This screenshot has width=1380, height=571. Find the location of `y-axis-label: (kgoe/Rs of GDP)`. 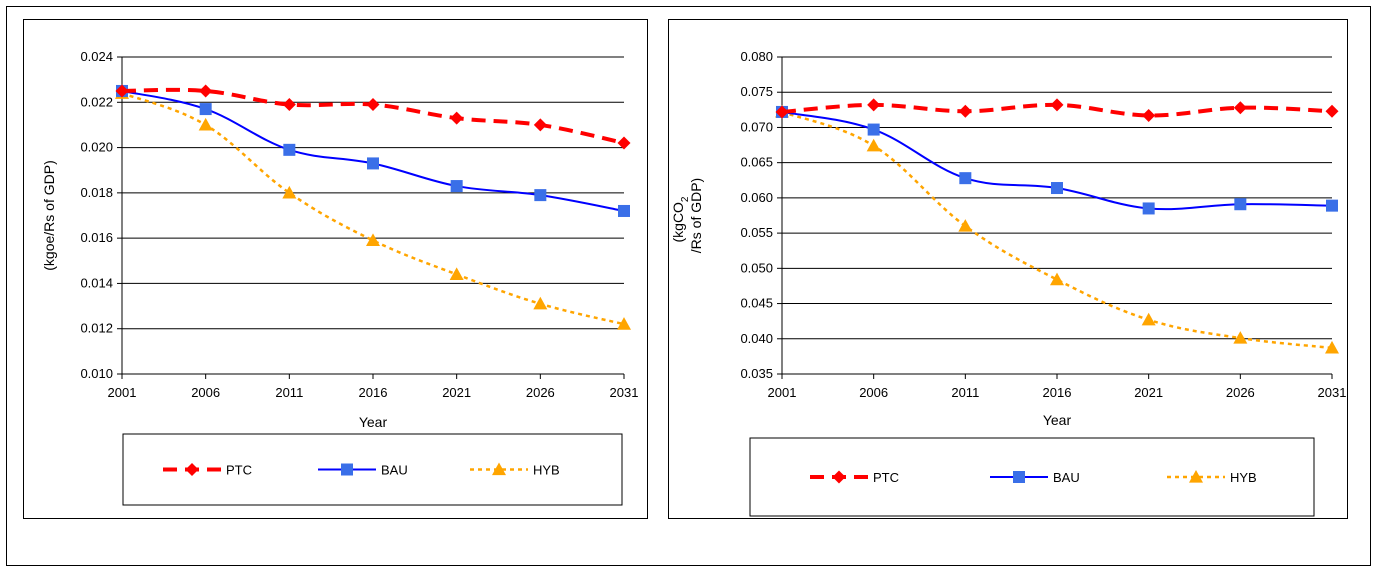

y-axis-label: (kgoe/Rs of GDP) is located at coordinates (49, 215).